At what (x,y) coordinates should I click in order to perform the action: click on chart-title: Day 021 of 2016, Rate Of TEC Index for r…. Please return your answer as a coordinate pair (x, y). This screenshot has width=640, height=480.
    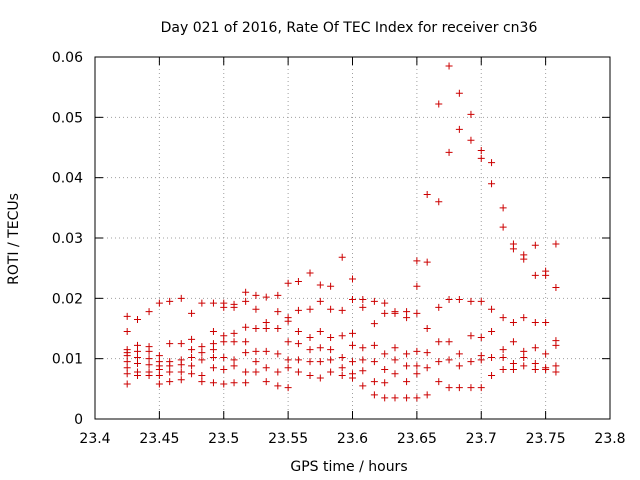
    Looking at the image, I should click on (349, 28).